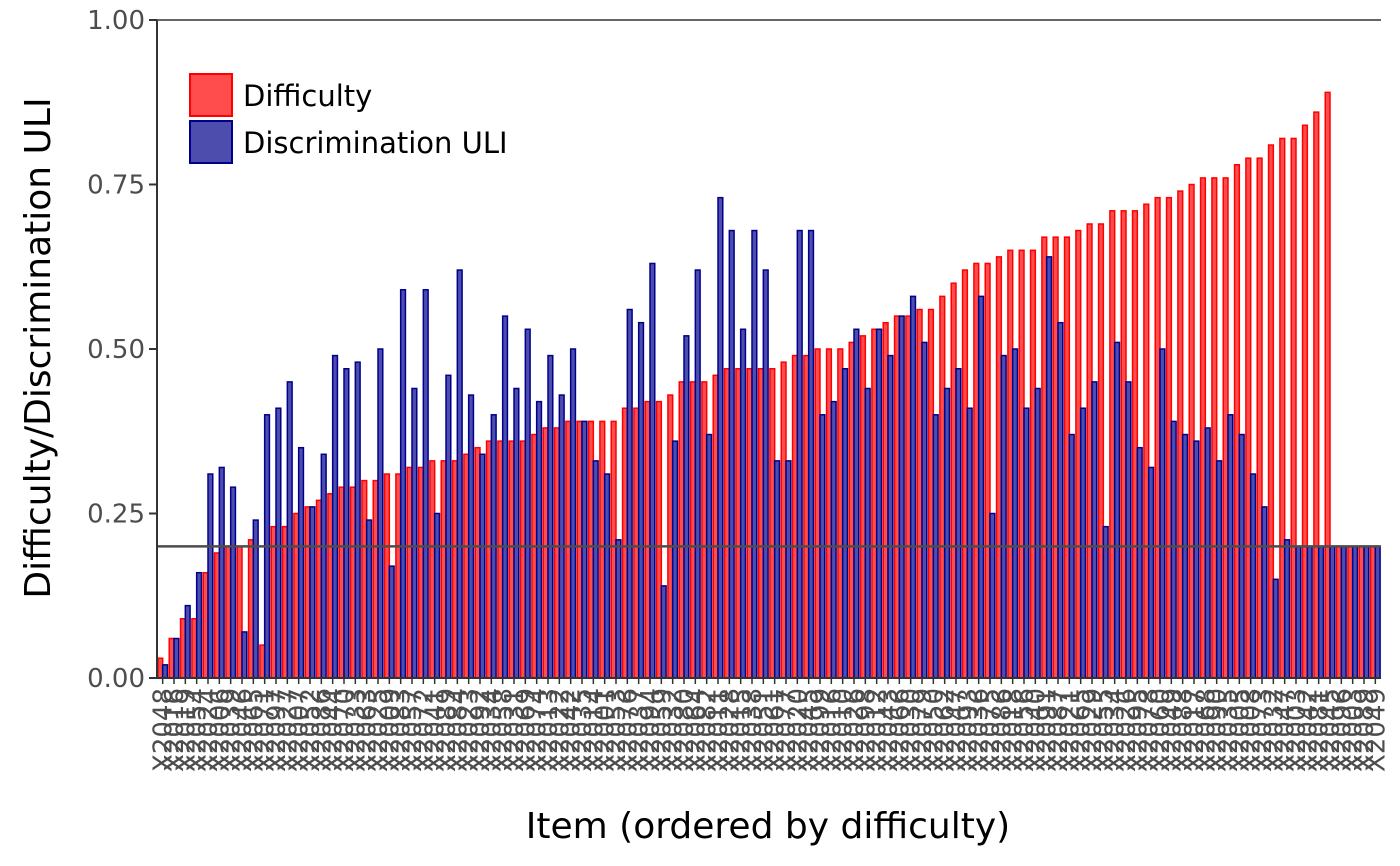 This screenshot has height=866, width=1400. Describe the element at coordinates (776, 730) in the screenshot. I see `x-tick-label: X2061` at that location.